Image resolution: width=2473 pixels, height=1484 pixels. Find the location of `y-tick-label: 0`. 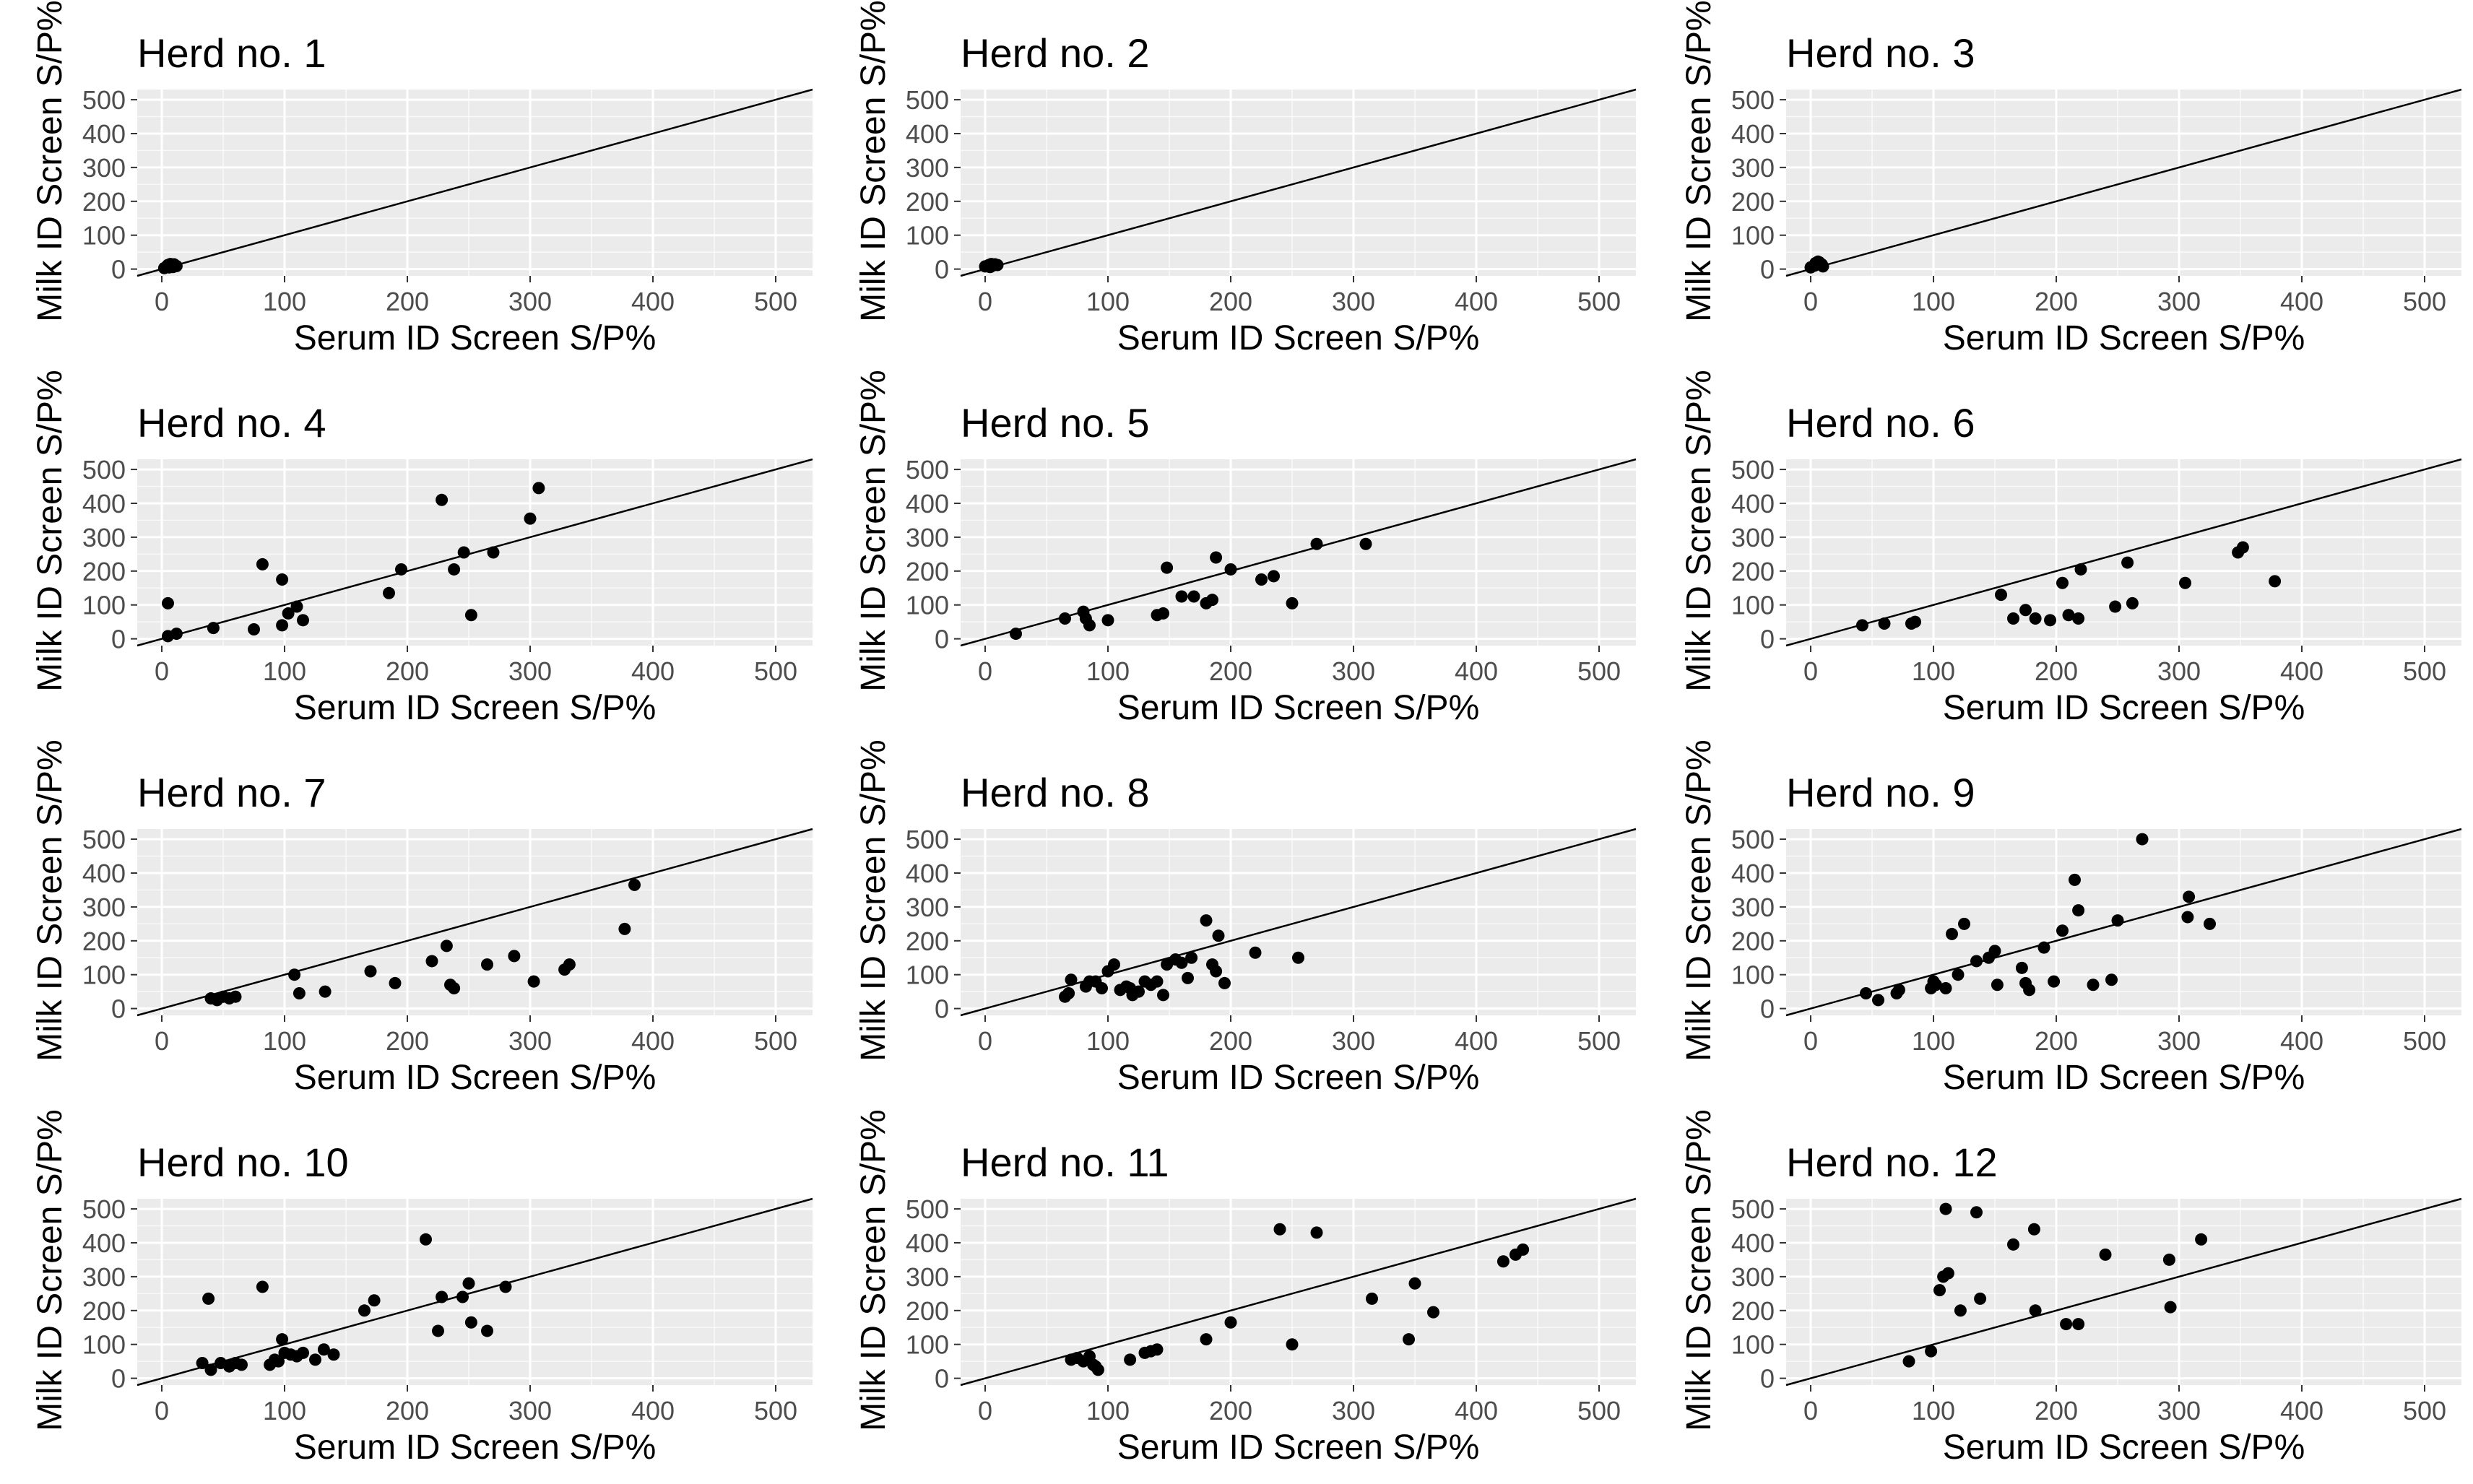

y-tick-label: 0 is located at coordinates (118, 1009).